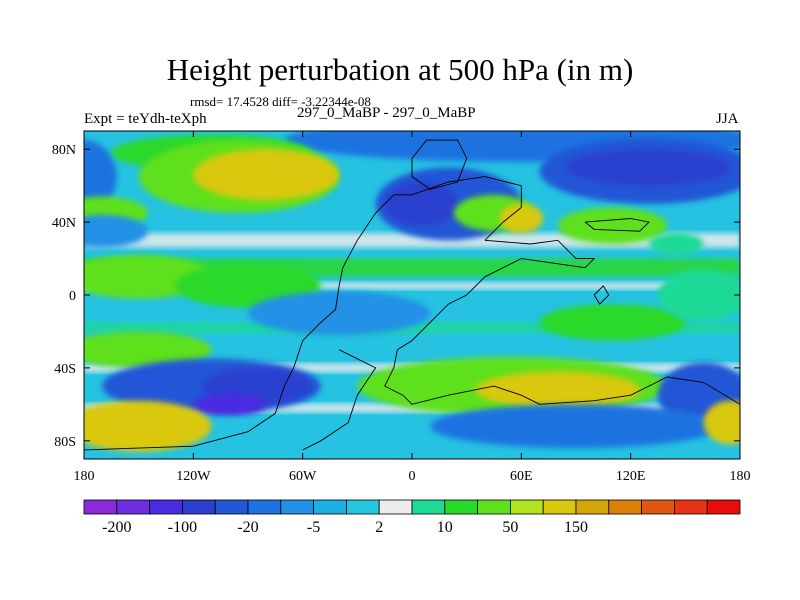  I want to click on colorbar: -200 -100 -20 -5 2 10 50 150, so click(412, 517).